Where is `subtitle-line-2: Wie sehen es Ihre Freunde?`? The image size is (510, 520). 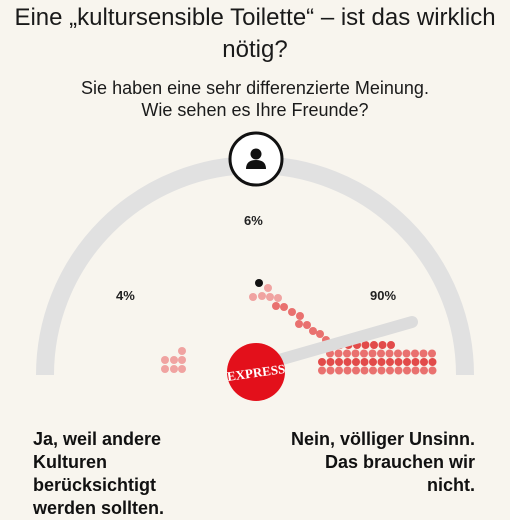
subtitle-line-2: Wie sehen es Ihre Freunde? is located at coordinates (255, 110).